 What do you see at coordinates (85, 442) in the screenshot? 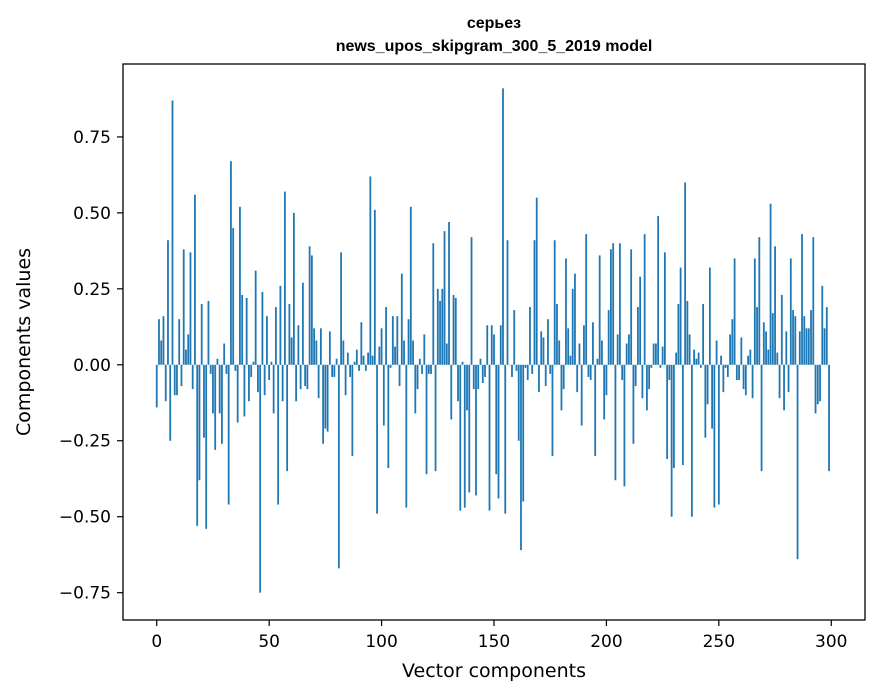
I see `y-tick-label: −0.25` at bounding box center [85, 442].